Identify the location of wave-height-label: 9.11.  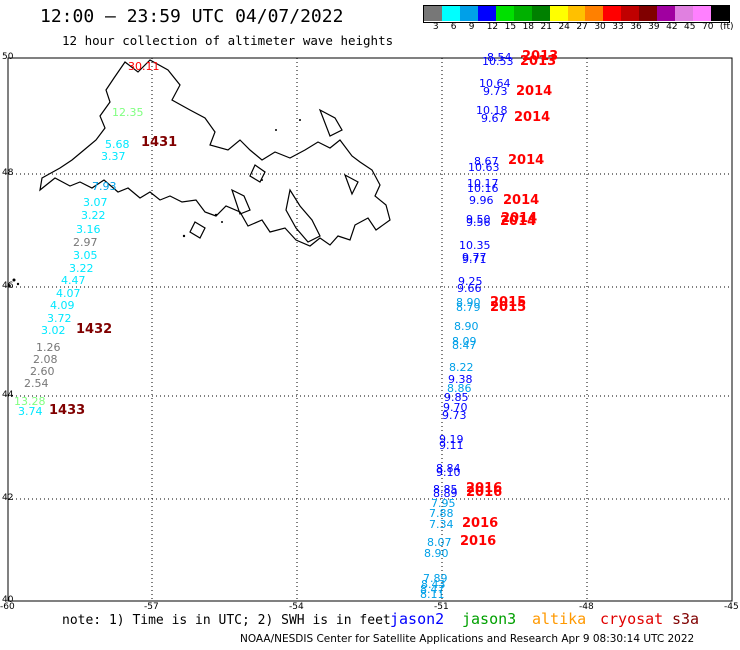
(451, 445).